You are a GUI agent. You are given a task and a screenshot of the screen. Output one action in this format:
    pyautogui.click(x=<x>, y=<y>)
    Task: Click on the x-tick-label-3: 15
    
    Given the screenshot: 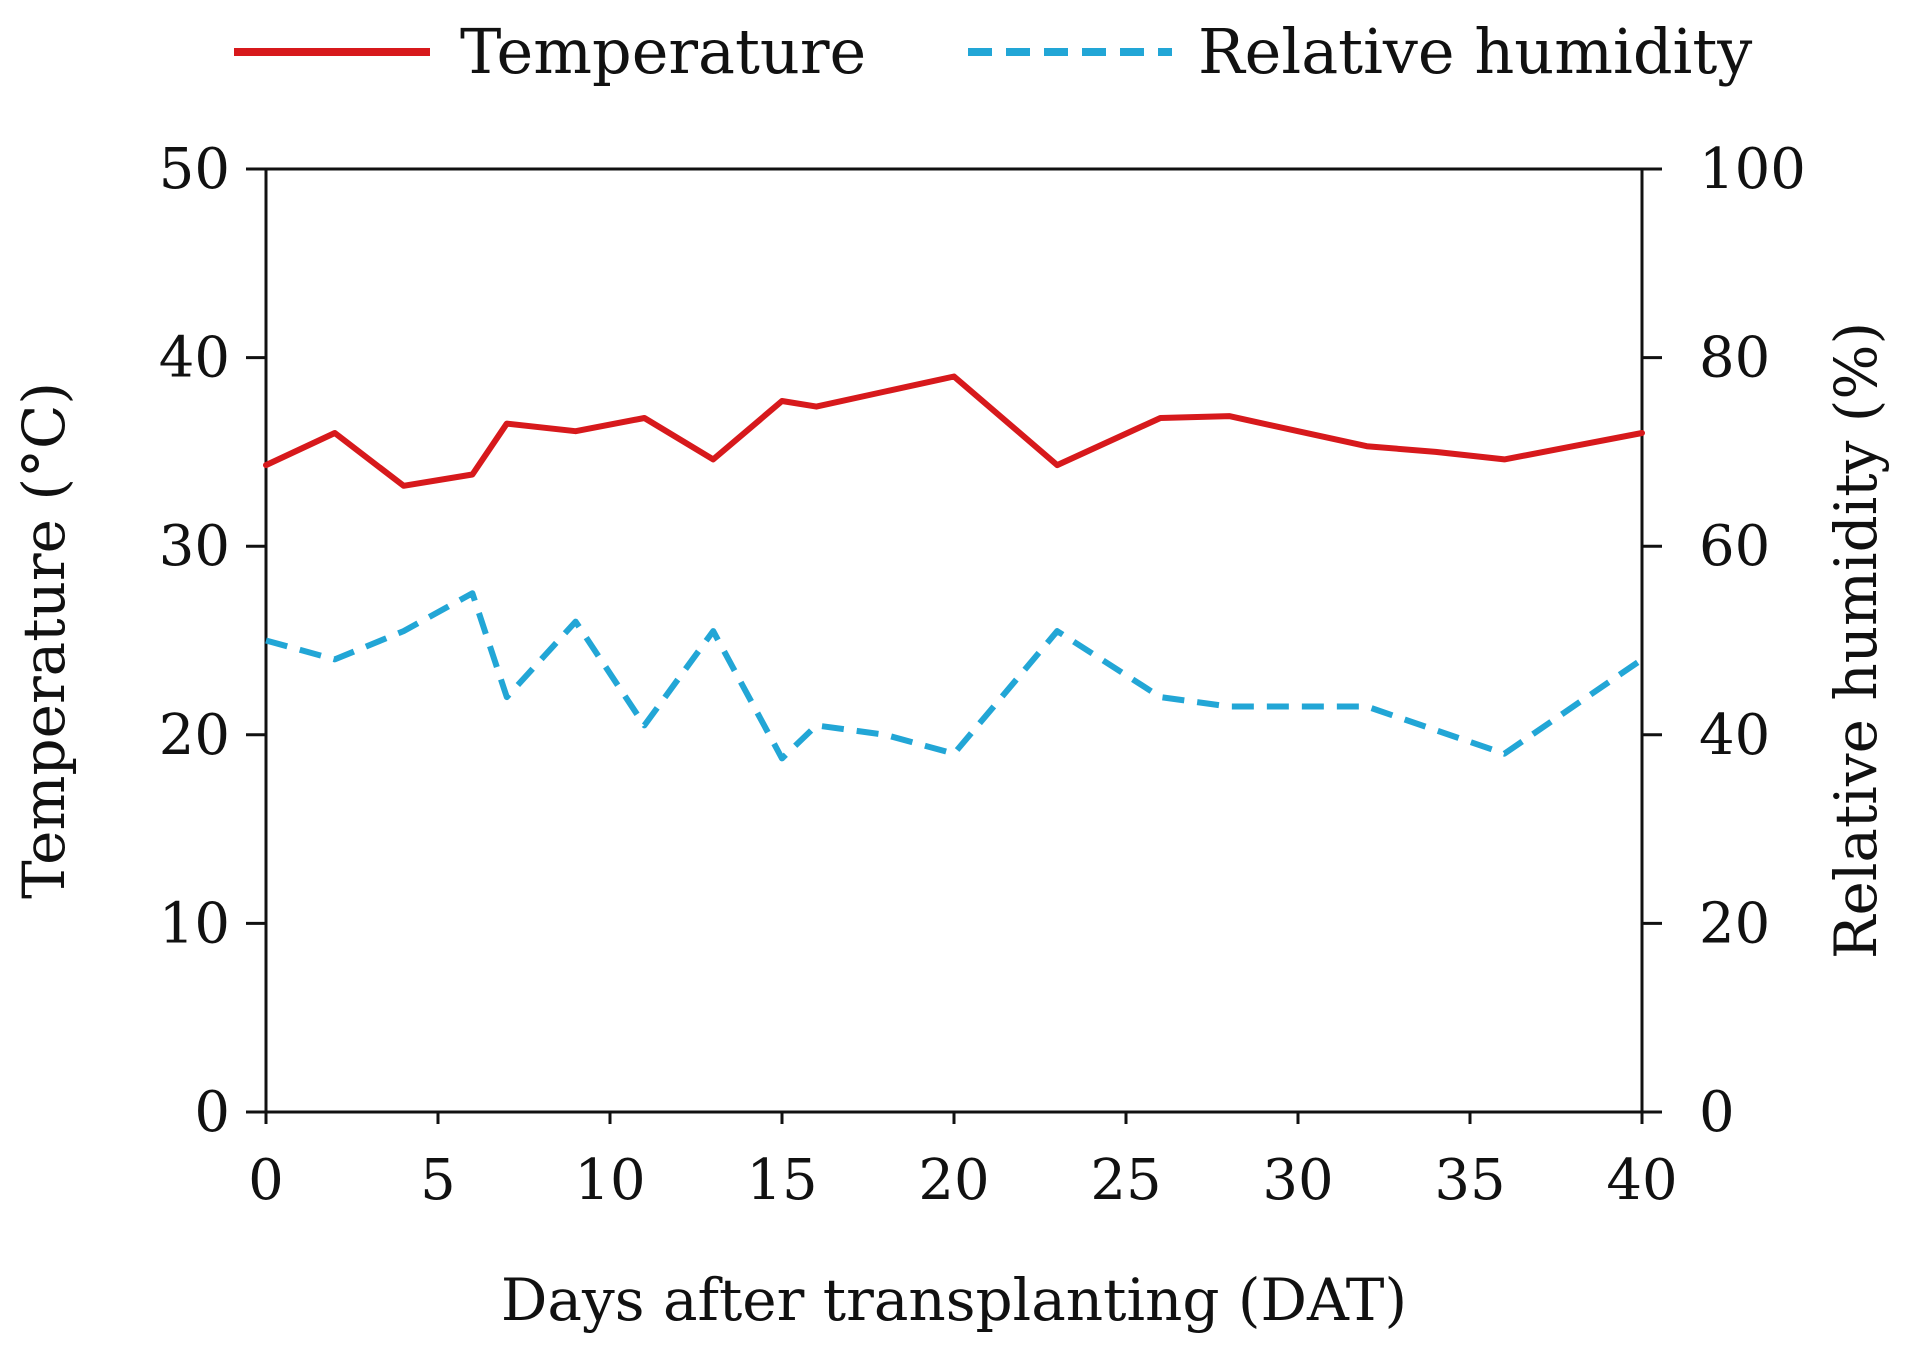 What is the action you would take?
    pyautogui.click(x=781, y=1180)
    